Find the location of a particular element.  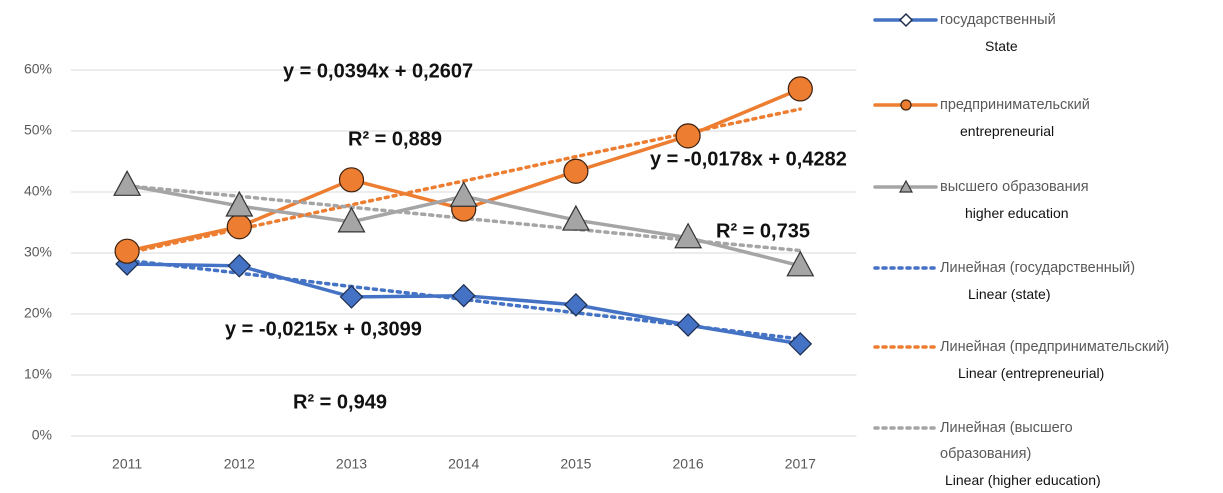

legend-entry: государственный State is located at coordinates (1041, 33).